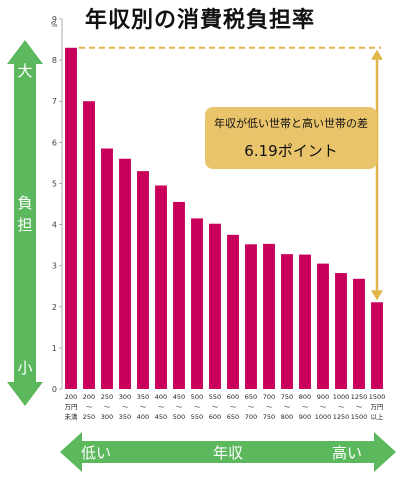 The image size is (400, 496). I want to click on y-tick-label: 5, so click(54, 183).